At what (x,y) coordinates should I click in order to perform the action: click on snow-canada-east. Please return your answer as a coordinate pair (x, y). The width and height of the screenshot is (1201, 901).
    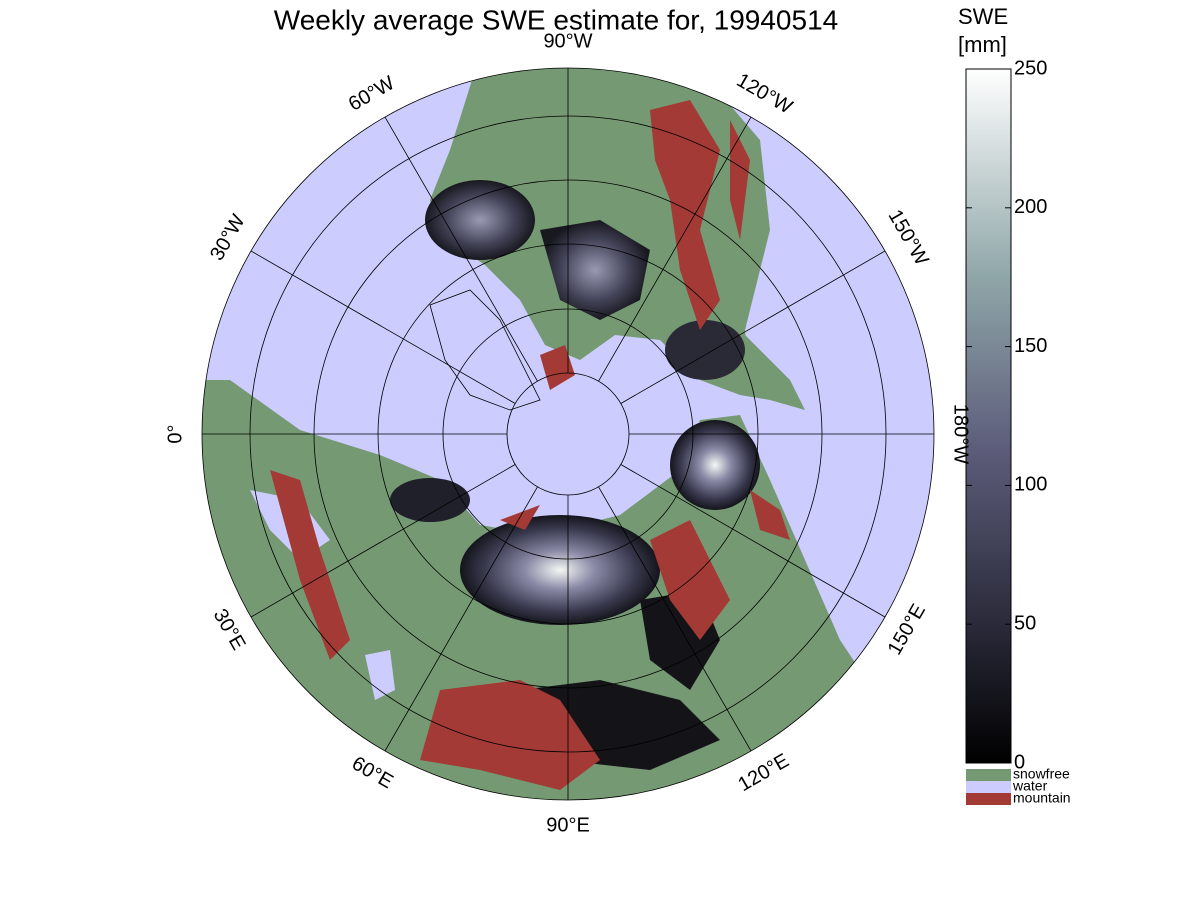
    Looking at the image, I should click on (595, 270).